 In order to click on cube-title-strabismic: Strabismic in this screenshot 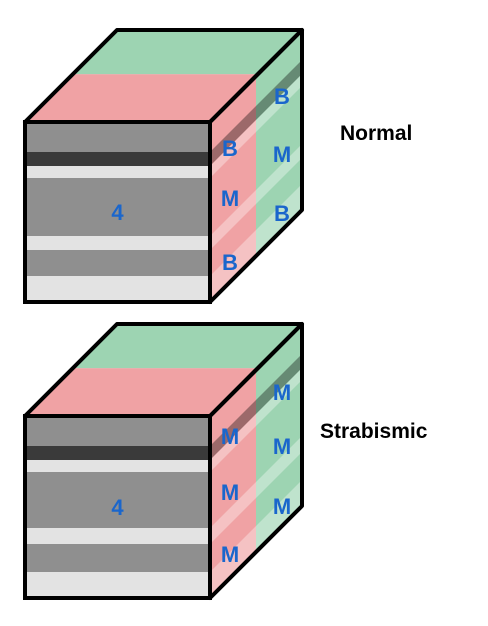, I will do `click(373, 432)`.